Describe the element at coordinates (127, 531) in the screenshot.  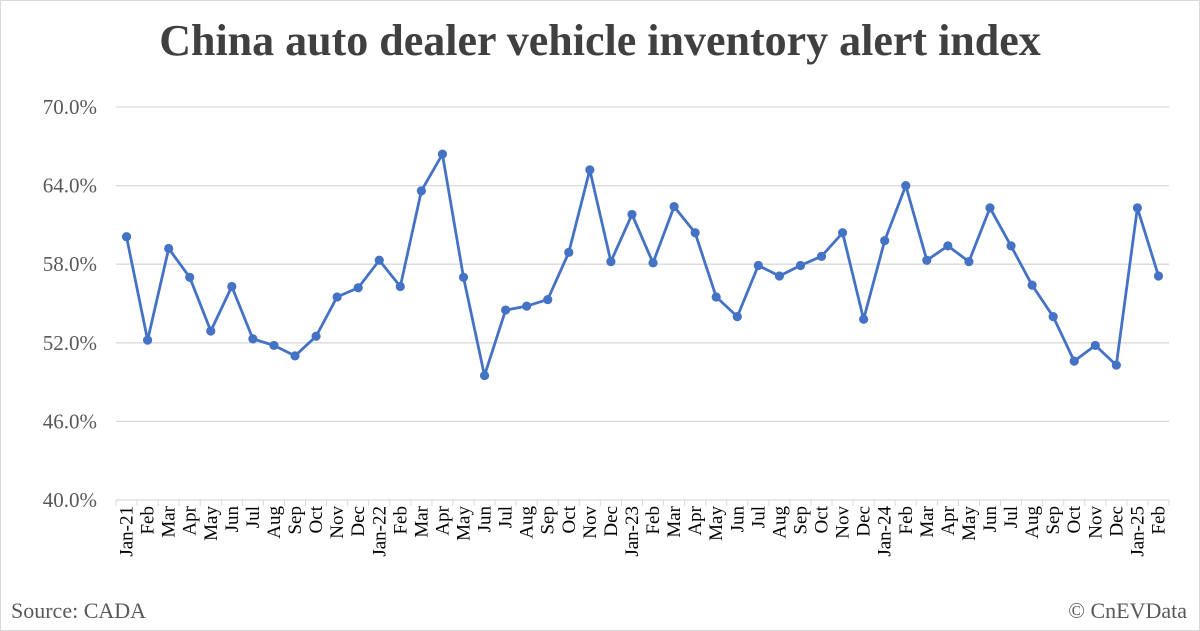
I see `x-tick-label: Jan-21` at that location.